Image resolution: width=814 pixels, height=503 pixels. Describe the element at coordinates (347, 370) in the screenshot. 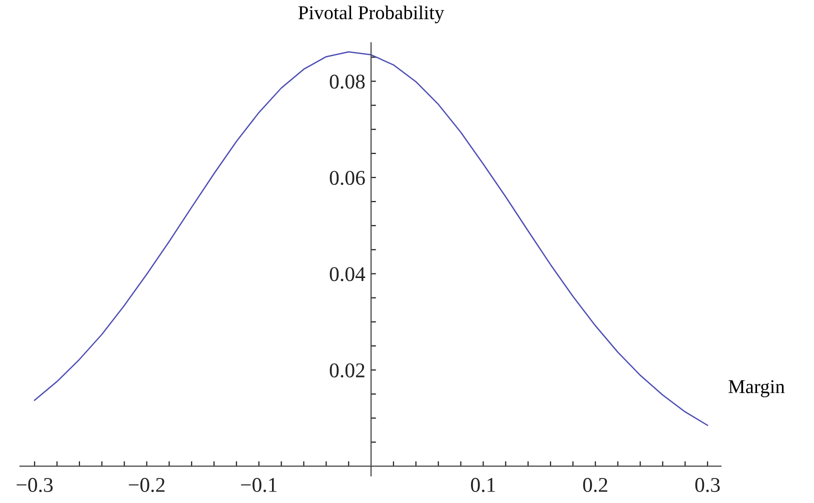

I see `y-tick-label: 0.02` at that location.